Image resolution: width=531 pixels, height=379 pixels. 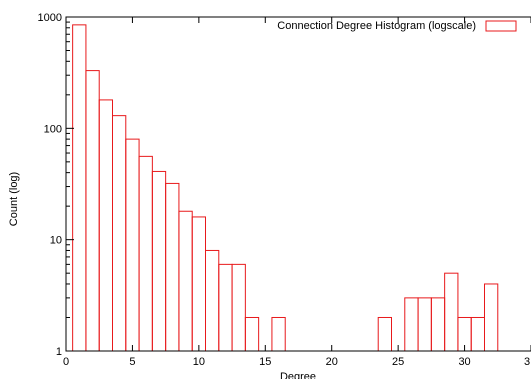 What do you see at coordinates (132, 362) in the screenshot?
I see `x-tick-label: 5` at bounding box center [132, 362].